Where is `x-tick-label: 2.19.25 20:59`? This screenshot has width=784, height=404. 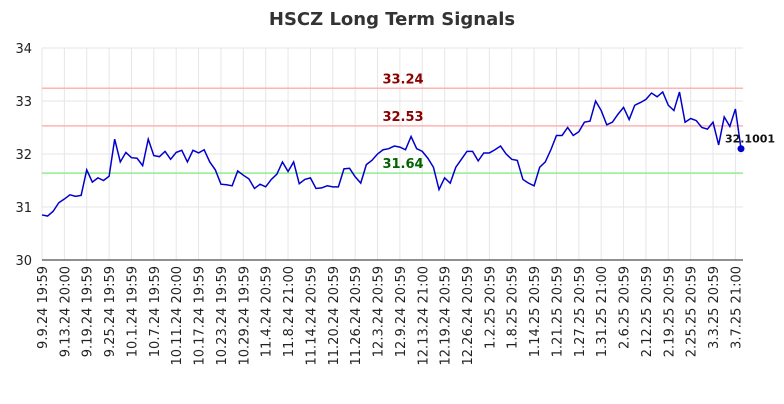 x-tick-label: 2.19.25 20:59 is located at coordinates (669, 311).